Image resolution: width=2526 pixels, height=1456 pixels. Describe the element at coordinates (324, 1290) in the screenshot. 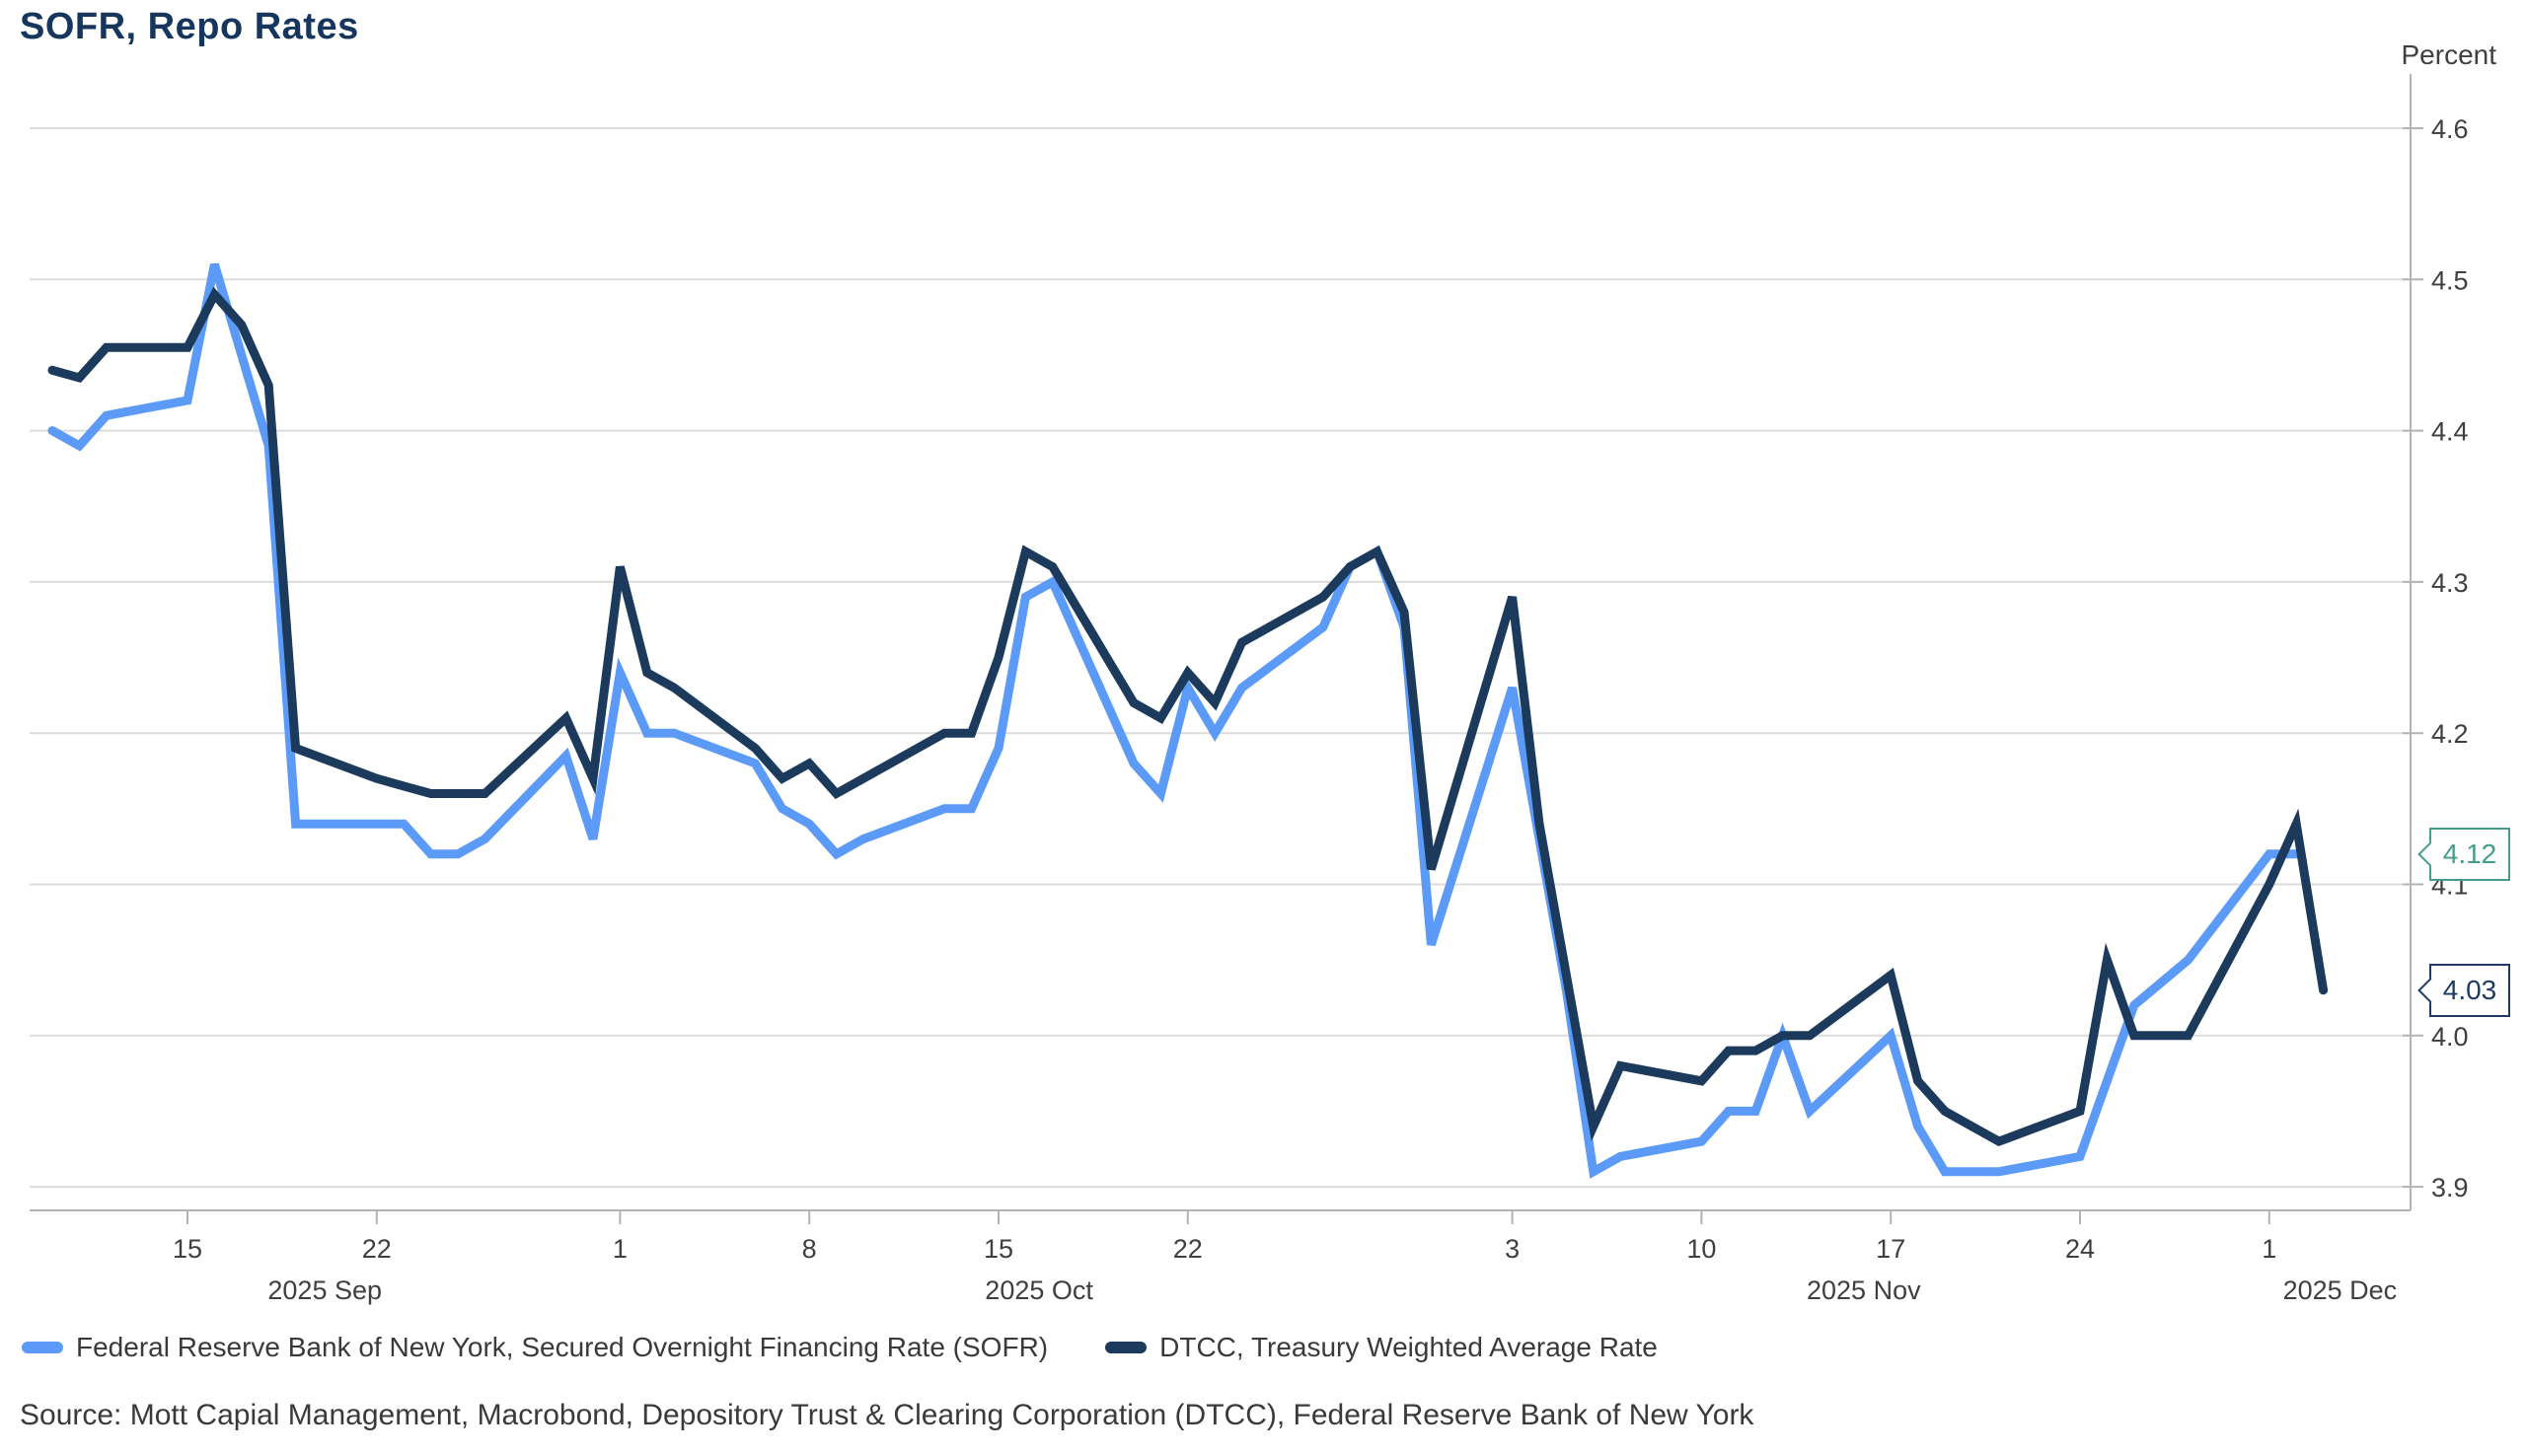

I see `month-label: 2025 Sep` at that location.